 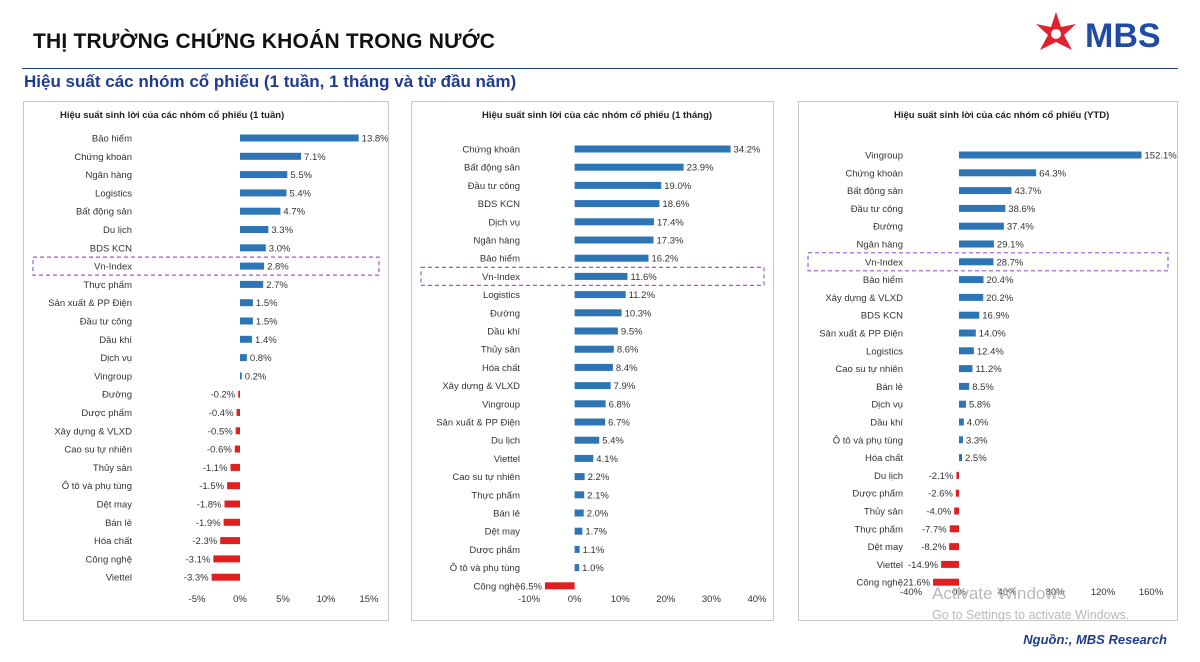 What do you see at coordinates (492, 168) in the screenshot?
I see `category-label: Bất động sản` at bounding box center [492, 168].